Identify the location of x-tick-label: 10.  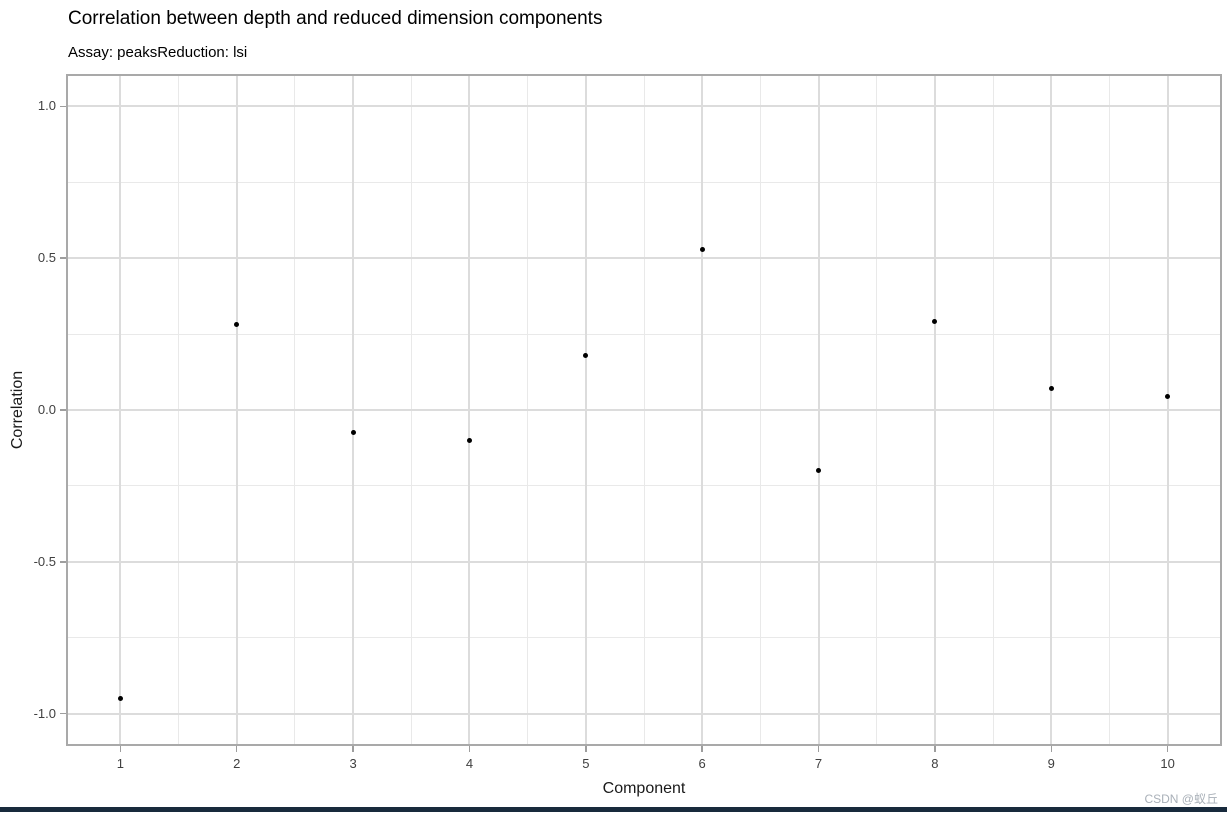
(1167, 763).